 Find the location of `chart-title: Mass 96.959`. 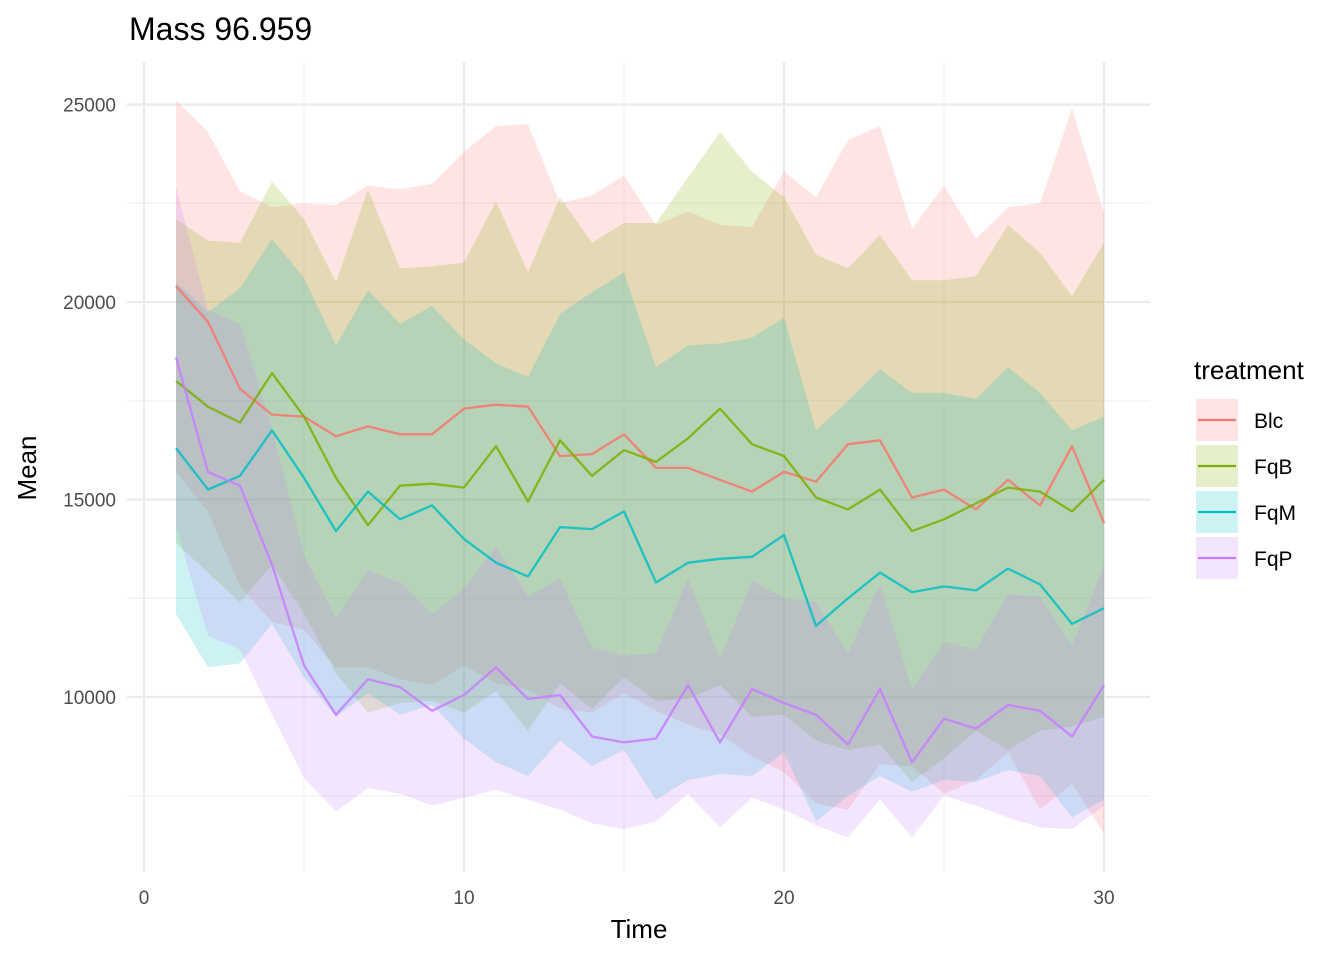

chart-title: Mass 96.959 is located at coordinates (220, 29).